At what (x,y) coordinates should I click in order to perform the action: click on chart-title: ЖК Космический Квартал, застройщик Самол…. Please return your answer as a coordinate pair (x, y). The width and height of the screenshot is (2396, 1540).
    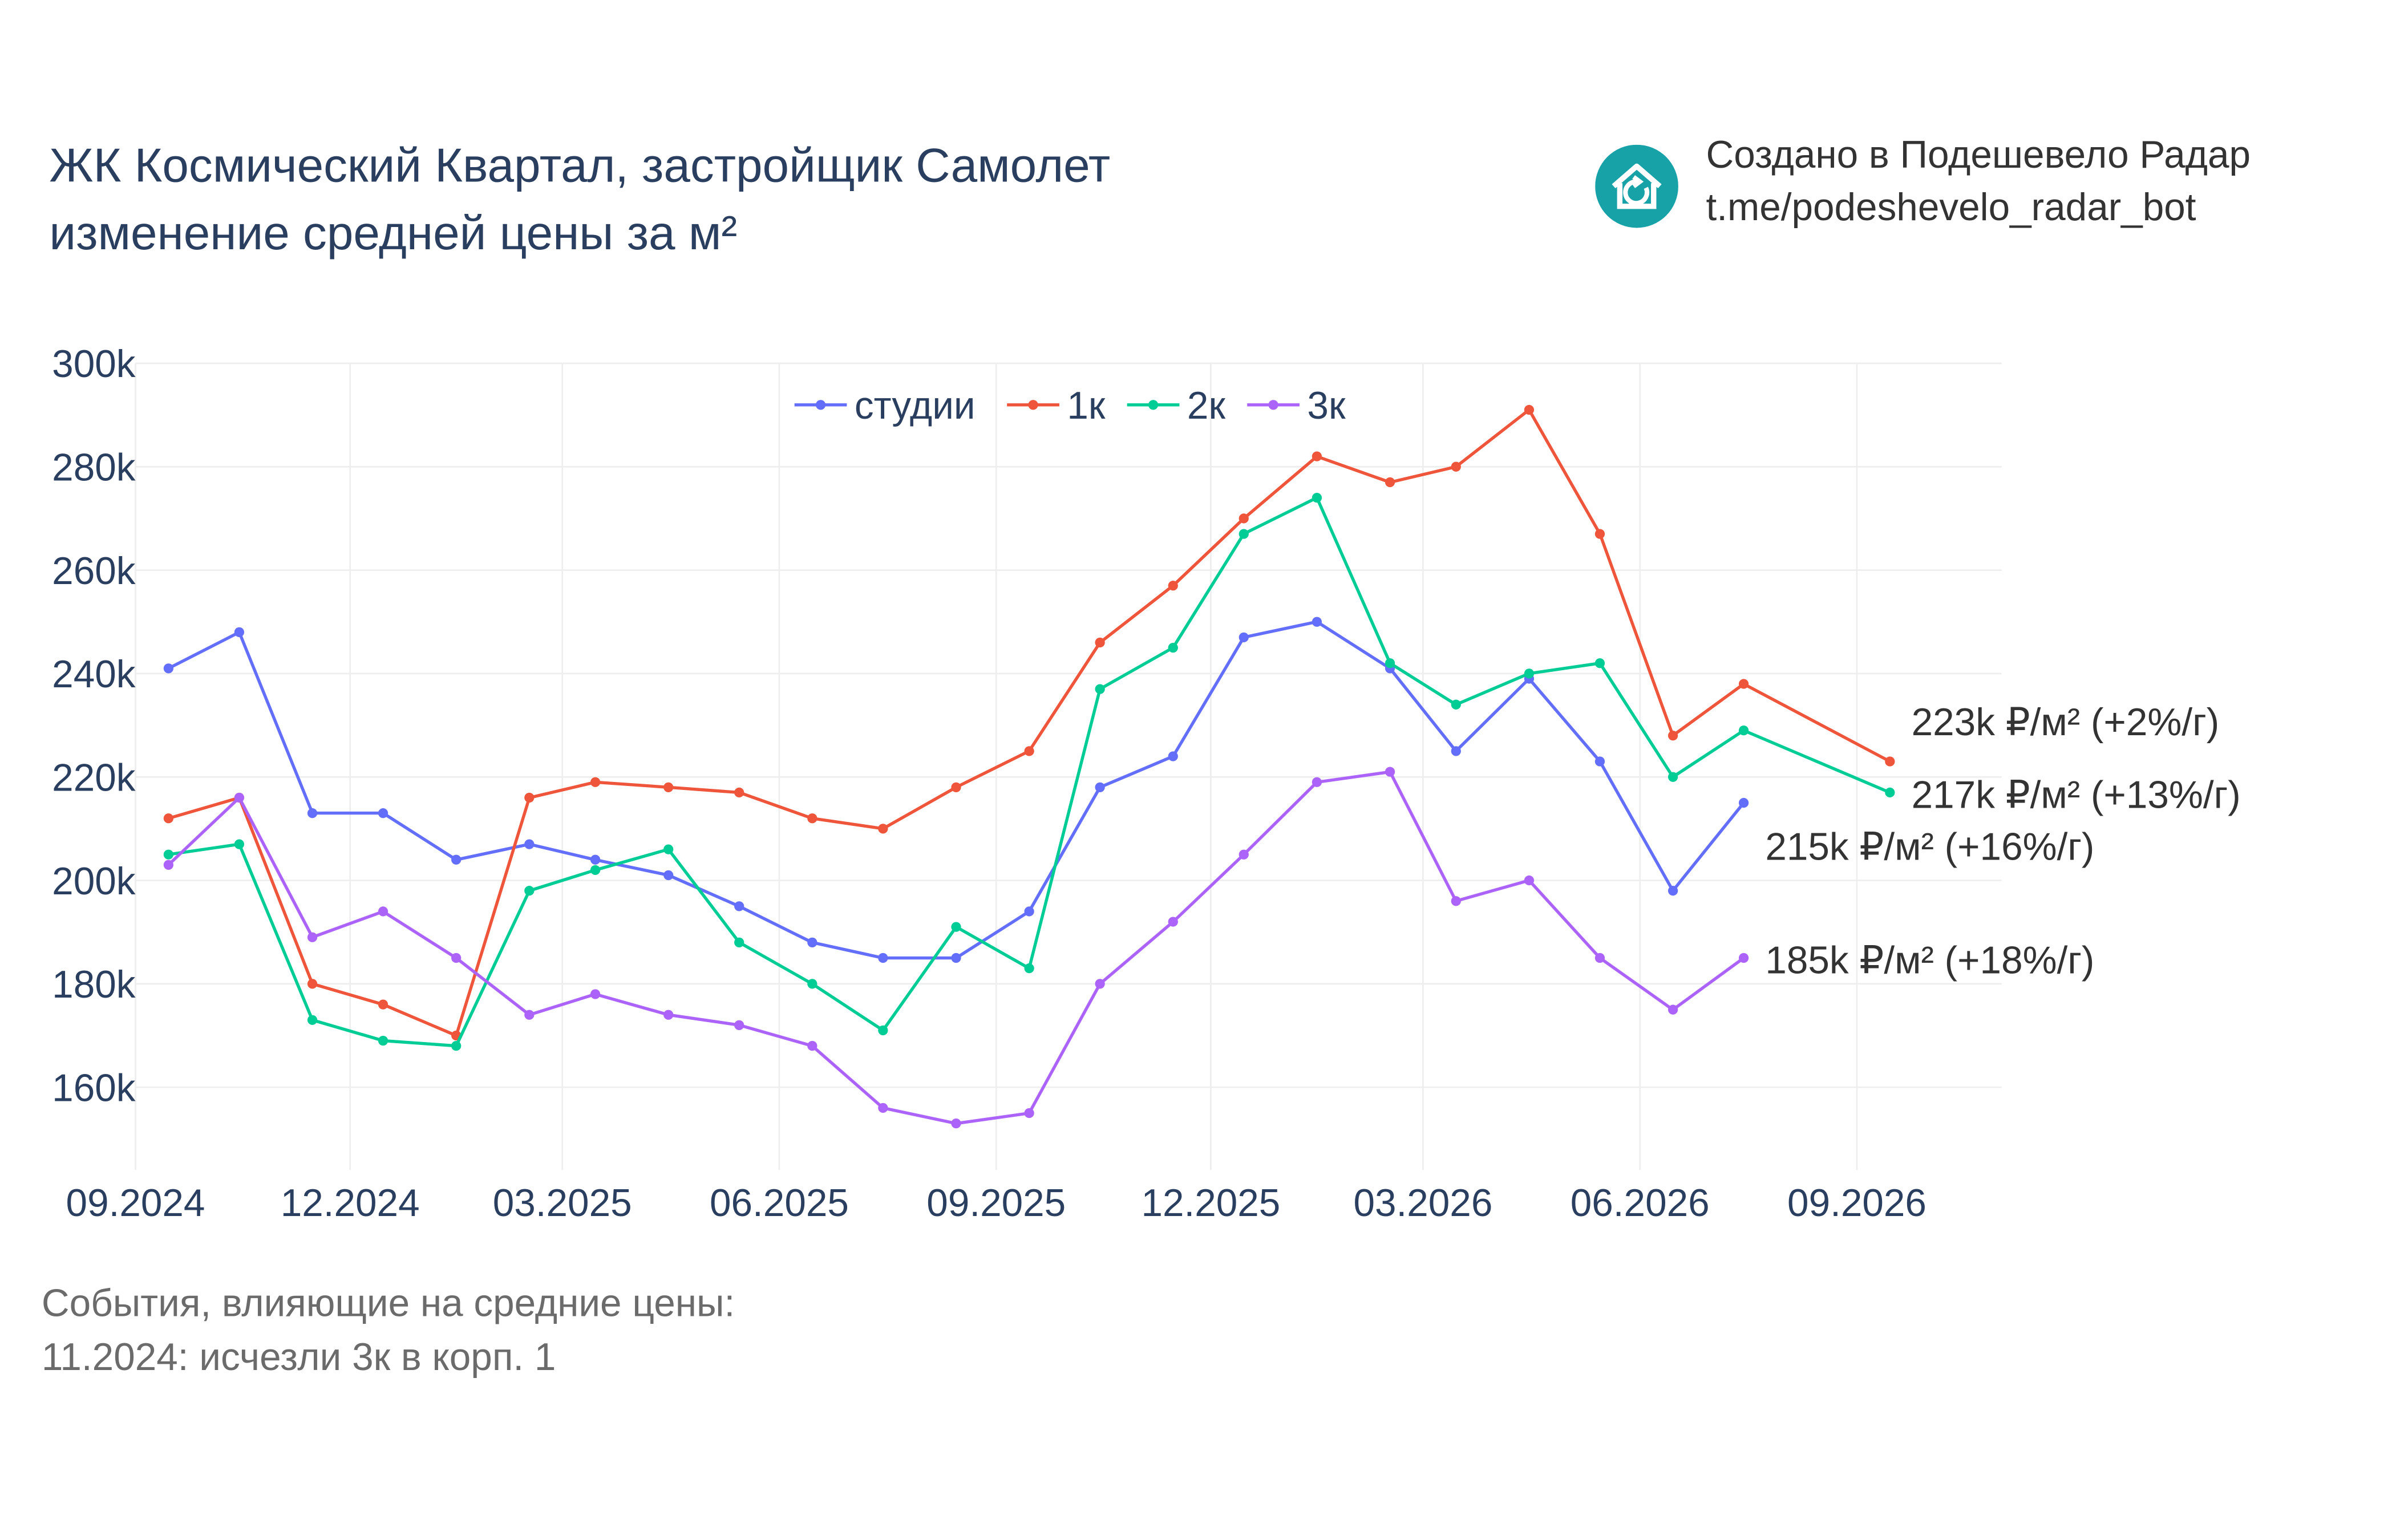
    Looking at the image, I should click on (579, 200).